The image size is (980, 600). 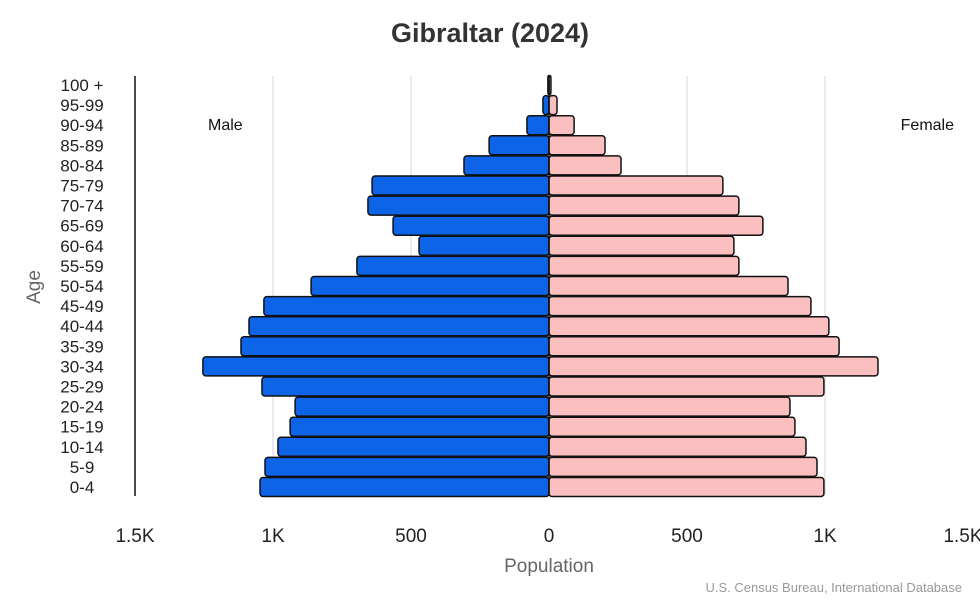 What do you see at coordinates (81, 407) in the screenshot?
I see `age-label: 20-24` at bounding box center [81, 407].